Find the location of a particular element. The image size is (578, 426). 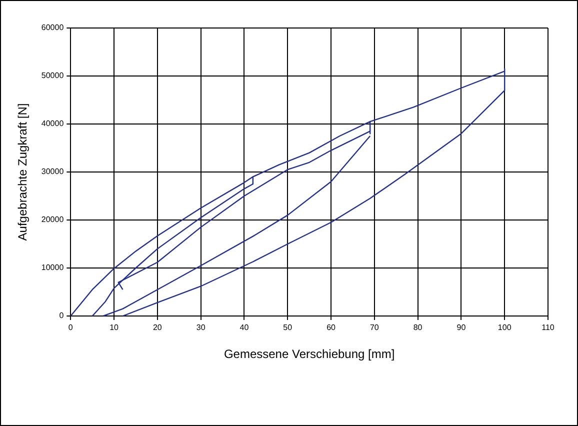

x-tick-label: 30 is located at coordinates (201, 327).